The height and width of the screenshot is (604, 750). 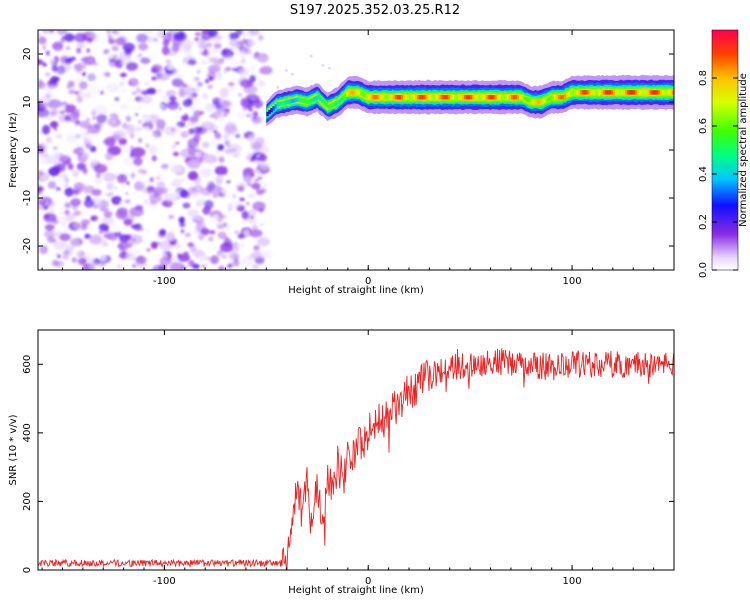 I want to click on colorbar-tick-label: 0.4, so click(x=703, y=174).